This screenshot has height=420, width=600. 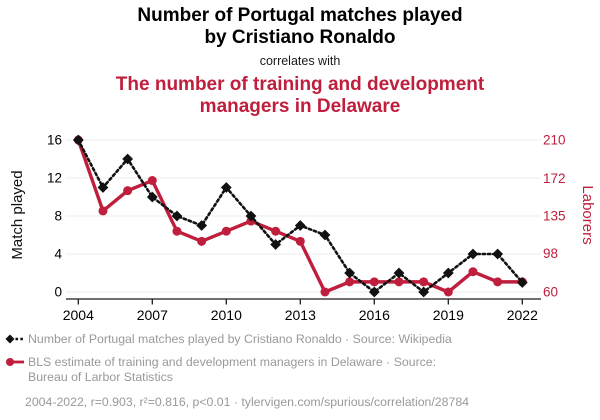 I want to click on x-tick-label: 2004, so click(x=78, y=315).